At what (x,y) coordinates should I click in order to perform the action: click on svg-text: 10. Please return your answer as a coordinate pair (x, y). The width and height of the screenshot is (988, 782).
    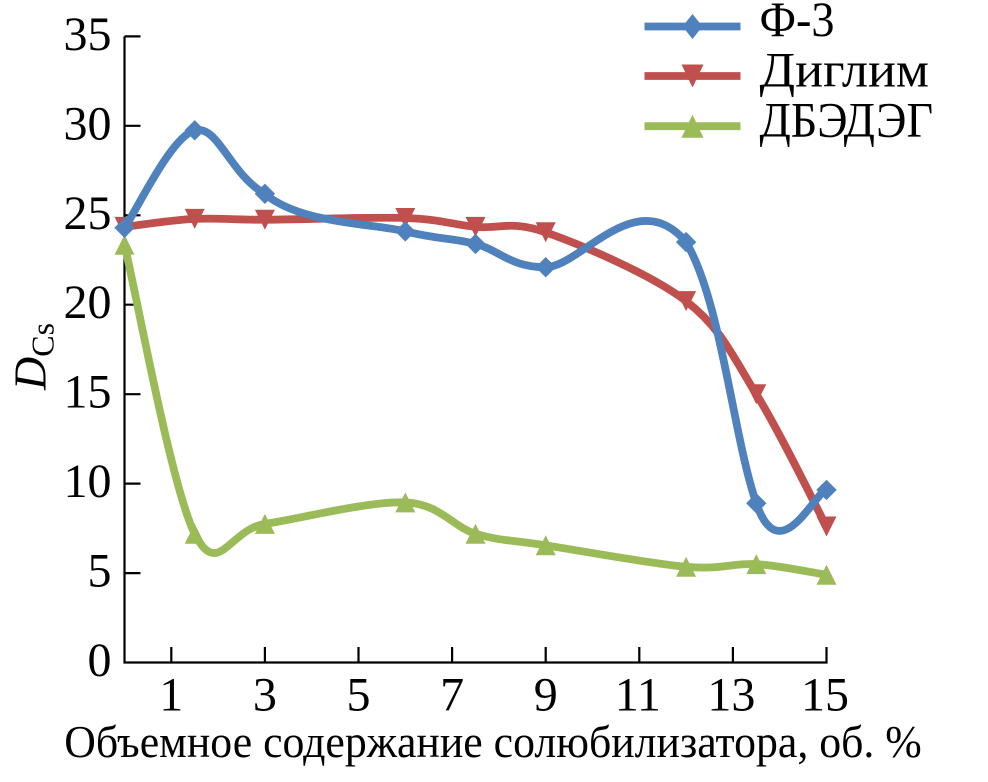
    Looking at the image, I should click on (88, 481).